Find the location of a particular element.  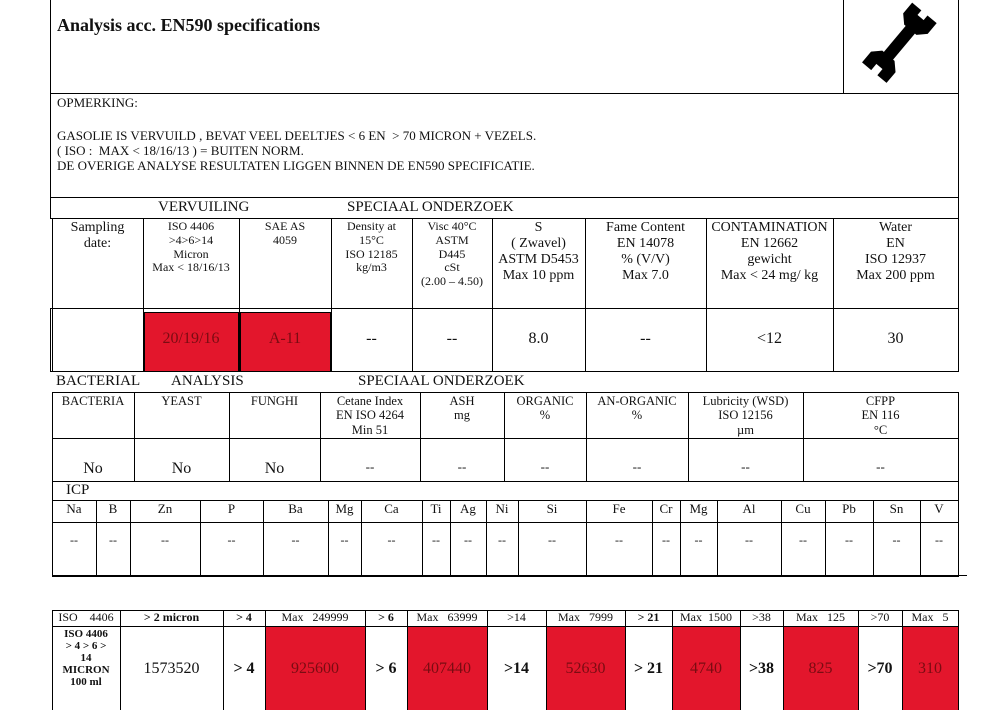

header-text: Fe is located at coordinates (619, 510).